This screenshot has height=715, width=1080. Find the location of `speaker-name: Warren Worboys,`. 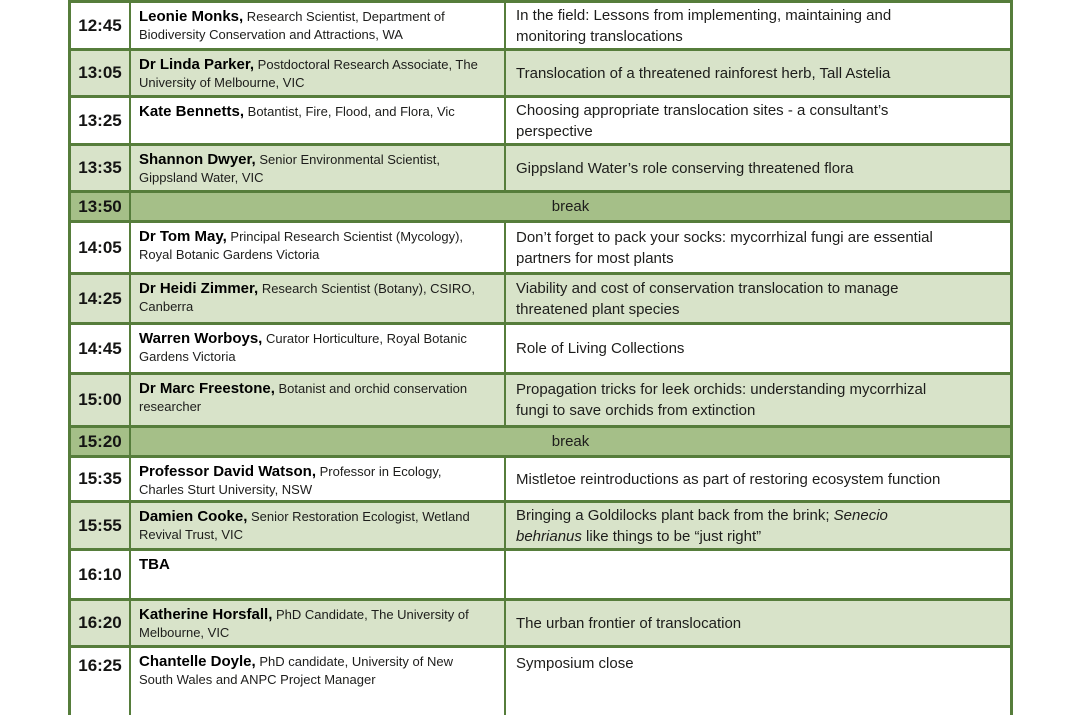

speaker-name: Warren Worboys, is located at coordinates (201, 338).